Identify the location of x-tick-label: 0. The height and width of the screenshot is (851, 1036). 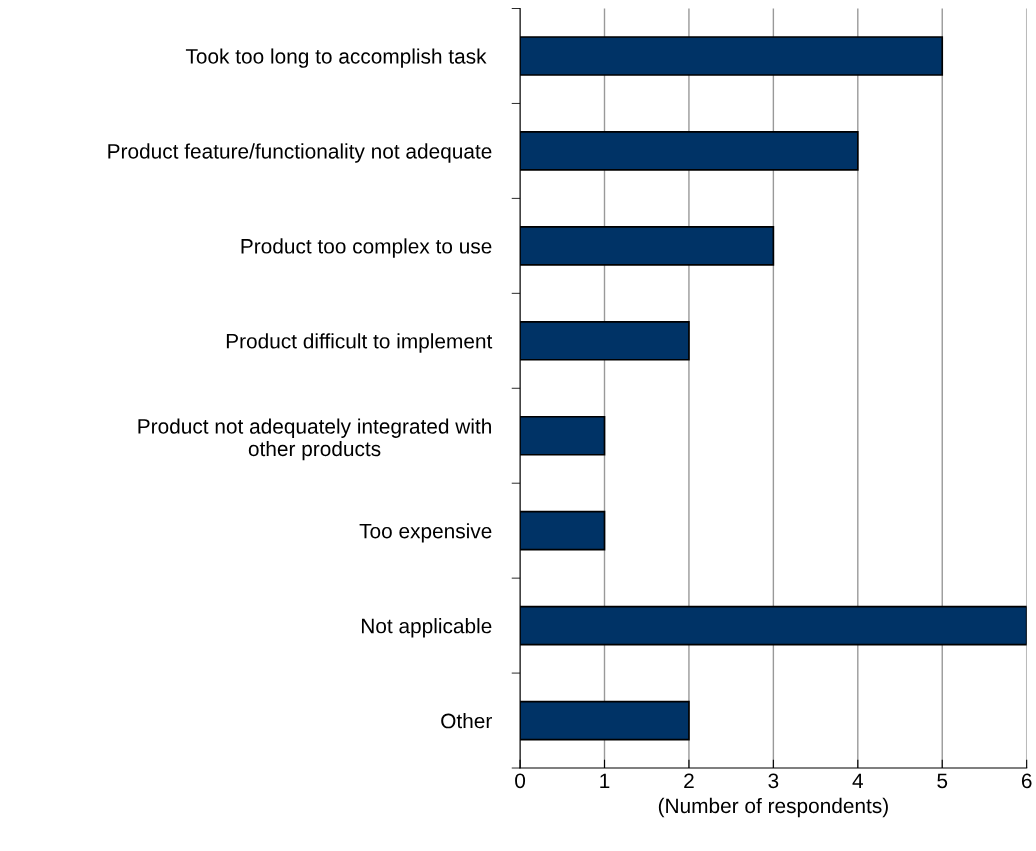
(520, 781).